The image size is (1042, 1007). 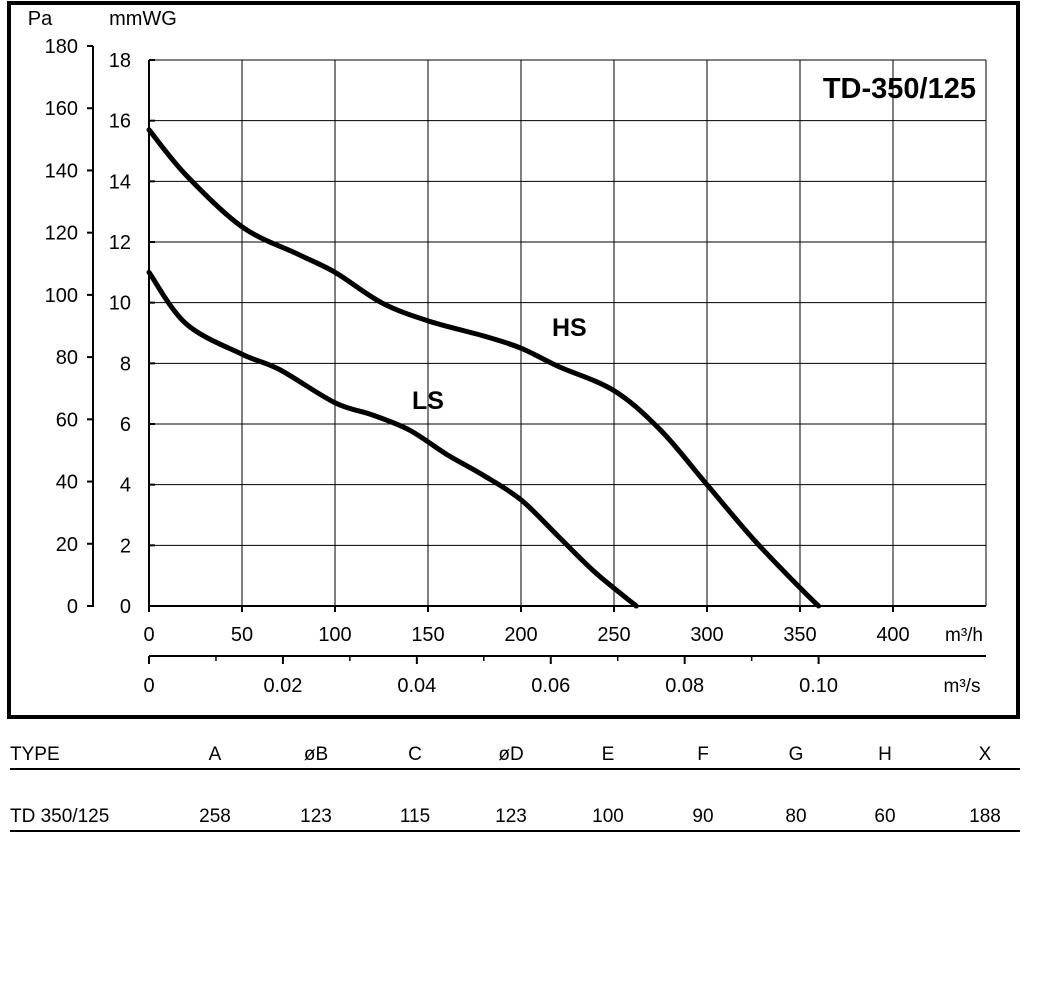 What do you see at coordinates (67, 358) in the screenshot?
I see `pa-tick-label: 80` at bounding box center [67, 358].